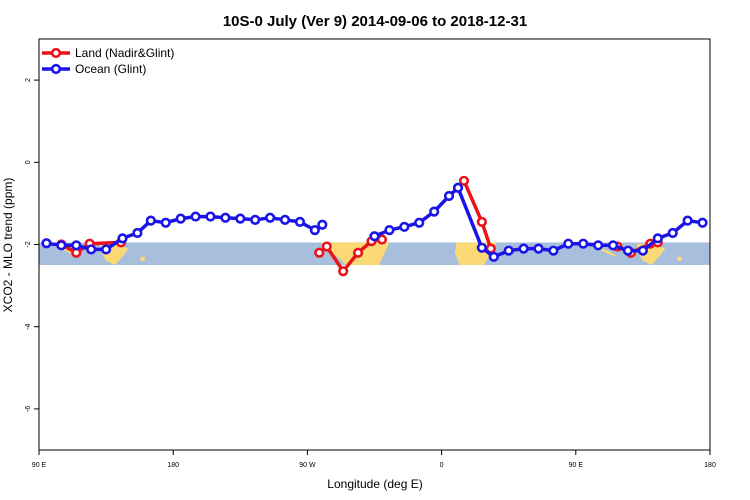 The height and width of the screenshot is (500, 750). What do you see at coordinates (374, 459) in the screenshot?
I see `x-axis: 90 E 180 90 W 0 90 E 180` at bounding box center [374, 459].